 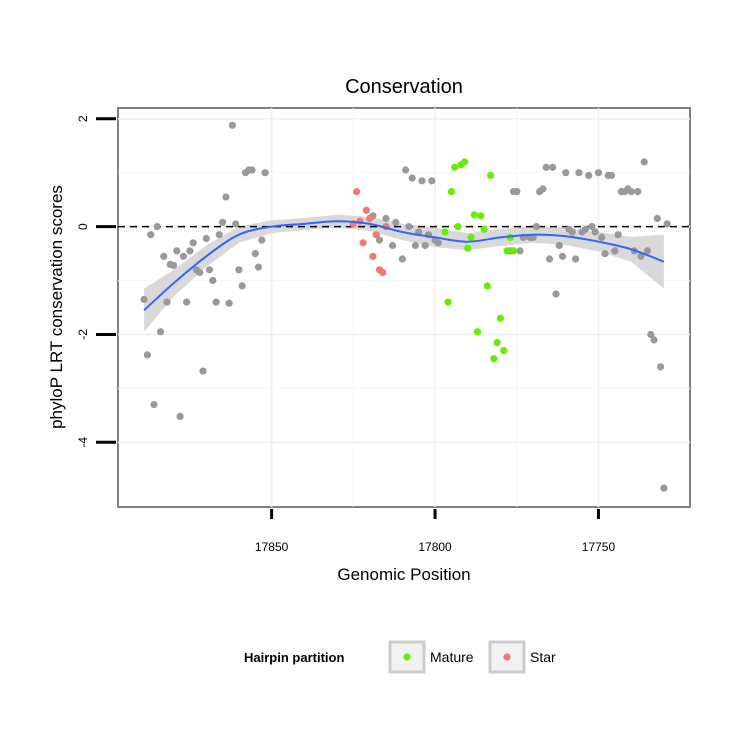 What do you see at coordinates (404, 87) in the screenshot?
I see `chart-title: Conservation` at bounding box center [404, 87].